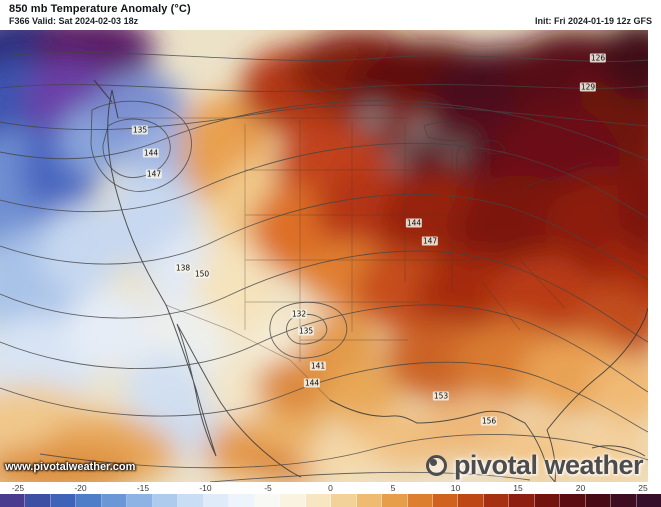 This screenshot has width=661, height=507. I want to click on contour-label: 156, so click(489, 421).